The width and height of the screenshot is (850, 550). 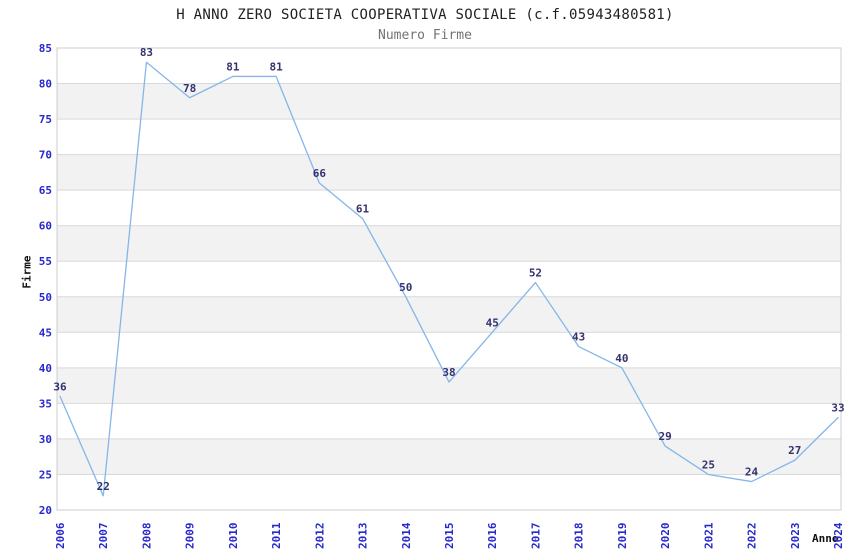 What do you see at coordinates (492, 535) in the screenshot?
I see `x-tick-label: 2016` at bounding box center [492, 535].